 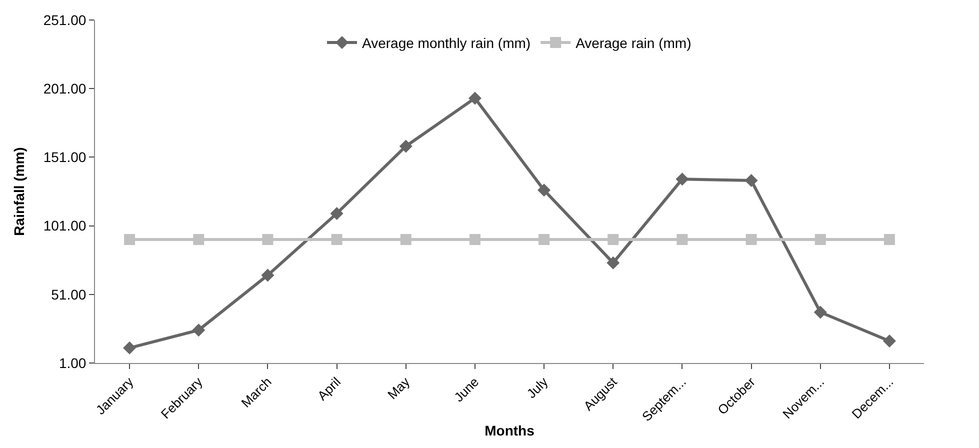 What do you see at coordinates (64, 88) in the screenshot?
I see `y-tick-label: 201.00` at bounding box center [64, 88].